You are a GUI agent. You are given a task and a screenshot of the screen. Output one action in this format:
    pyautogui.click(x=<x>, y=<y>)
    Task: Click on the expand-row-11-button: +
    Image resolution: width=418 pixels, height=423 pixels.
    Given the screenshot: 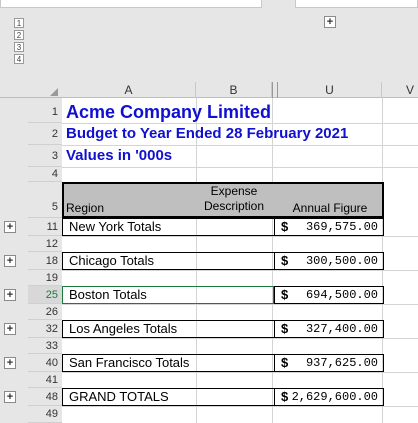 What is the action you would take?
    pyautogui.click(x=10, y=227)
    